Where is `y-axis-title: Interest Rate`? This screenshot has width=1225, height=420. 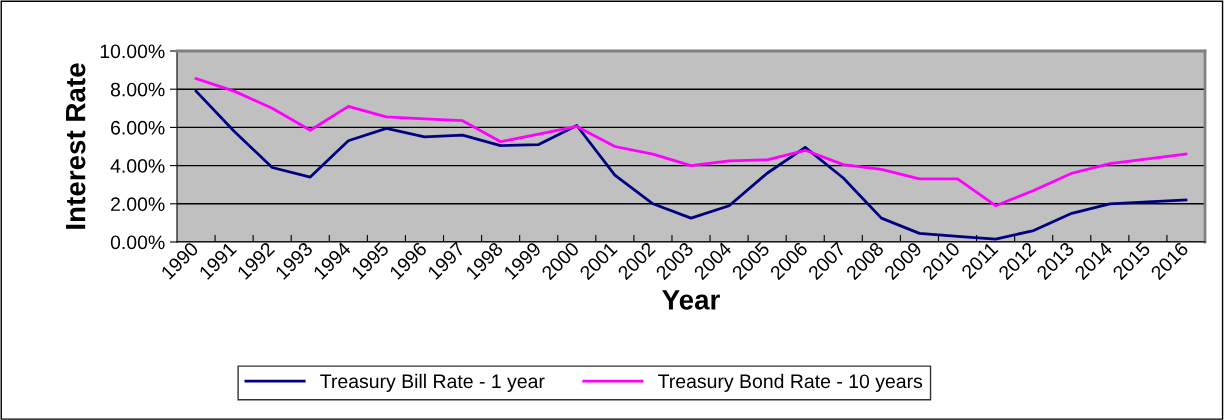
y-axis-title: Interest Rate is located at coordinates (76, 146).